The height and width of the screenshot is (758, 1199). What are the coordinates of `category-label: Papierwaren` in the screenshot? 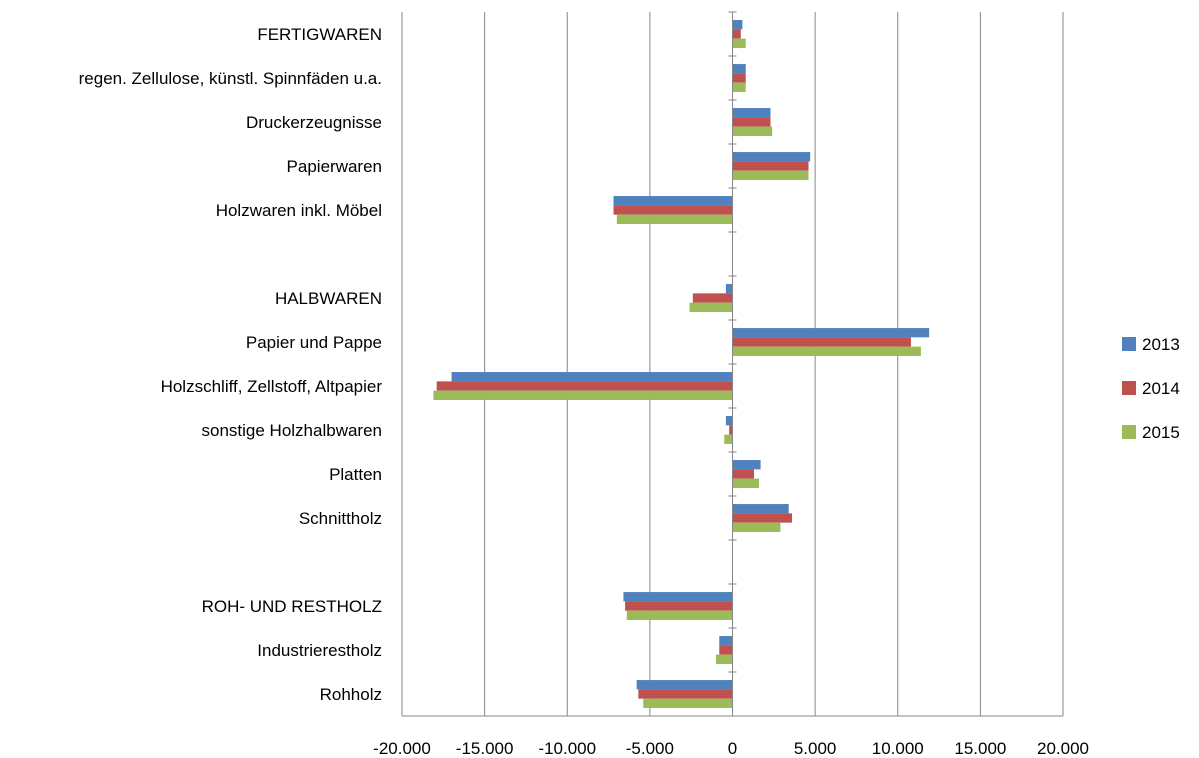 It's located at (334, 166).